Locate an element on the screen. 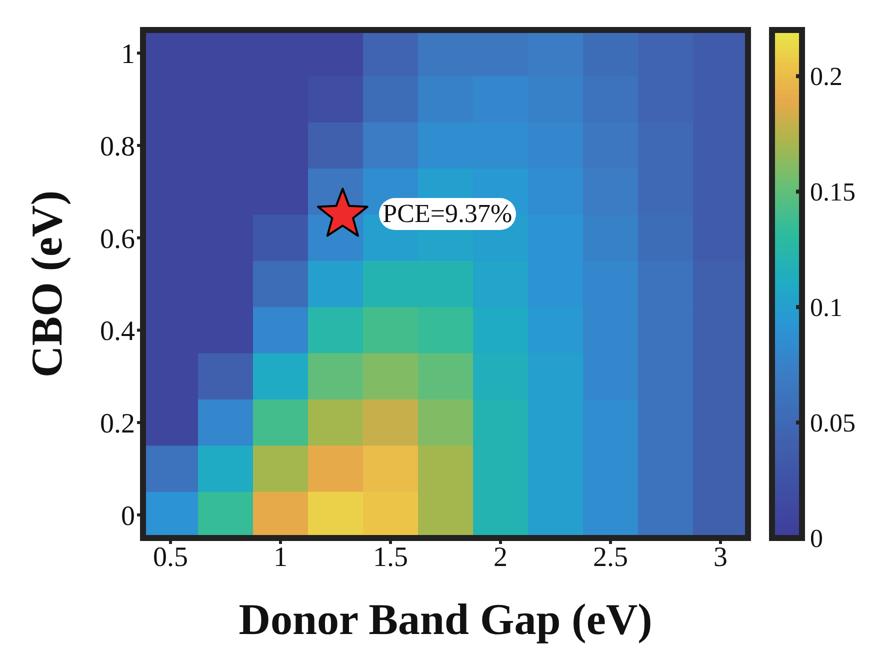 Image resolution: width=876 pixels, height=659 pixels. x-tick-label: 1 is located at coordinates (281, 557).